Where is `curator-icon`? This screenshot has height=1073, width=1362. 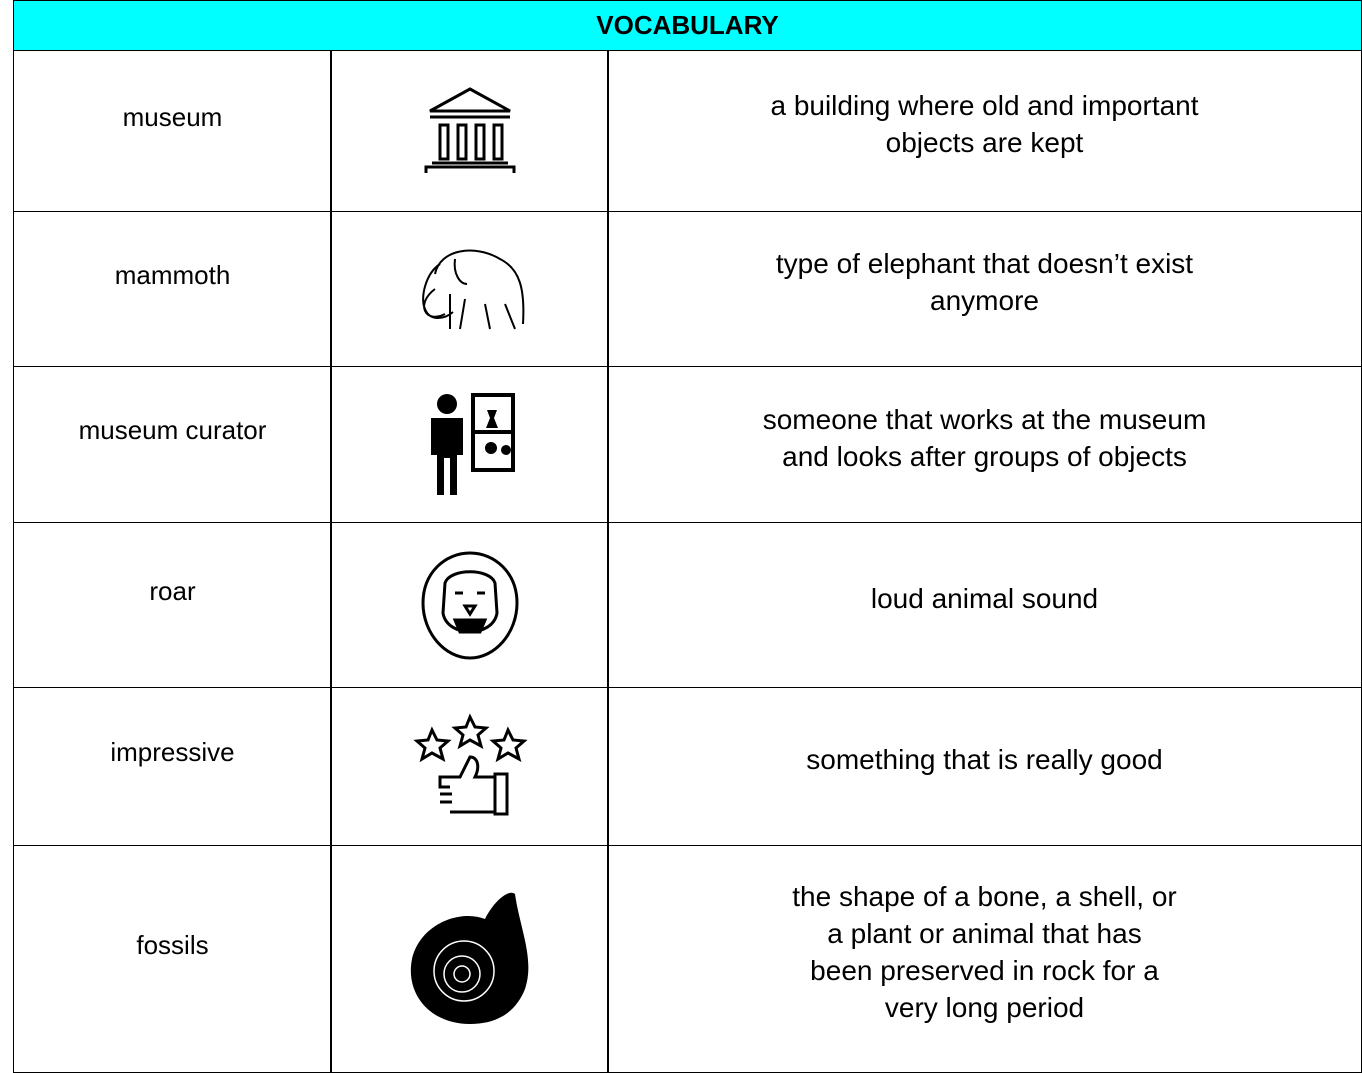
curator-icon is located at coordinates (472, 443).